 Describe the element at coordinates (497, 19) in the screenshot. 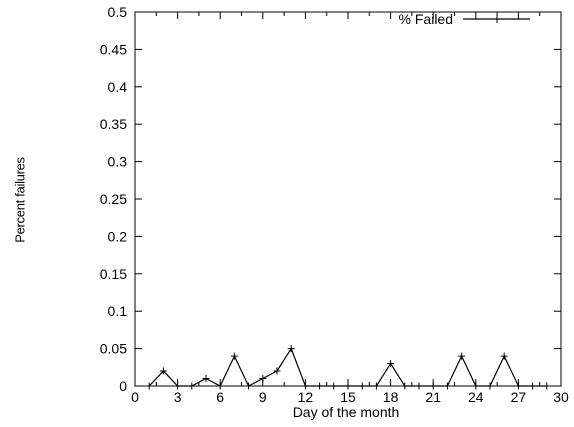

I see `legend-marker` at that location.